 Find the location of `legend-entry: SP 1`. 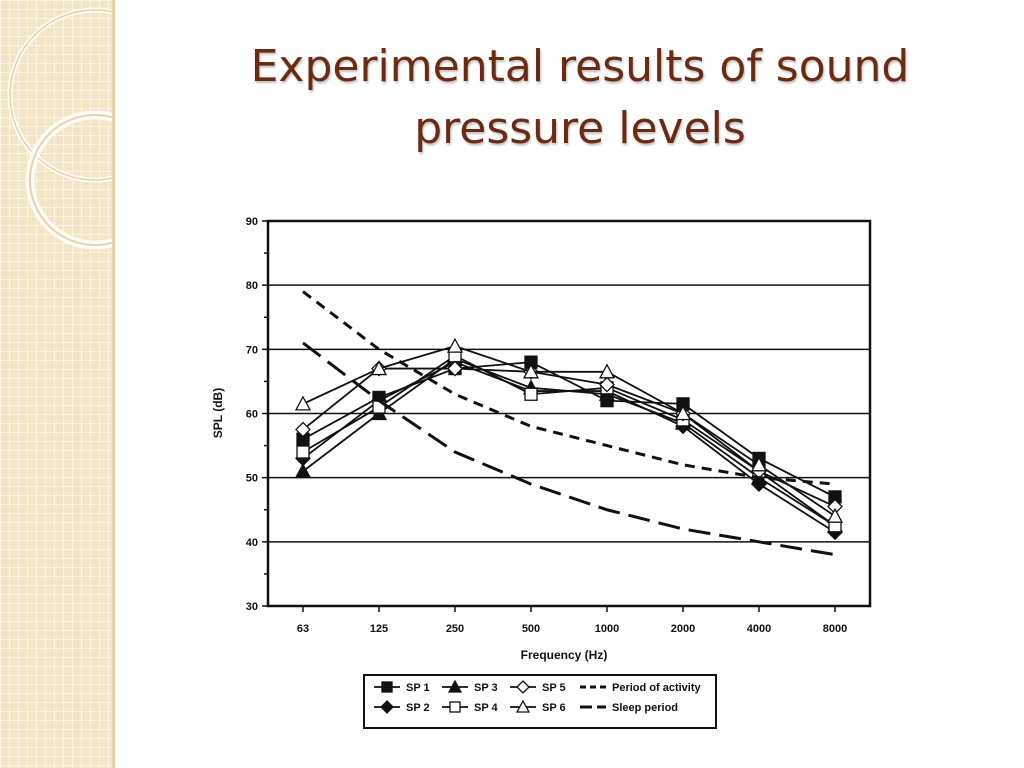

legend-entry: SP 1 is located at coordinates (402, 687).